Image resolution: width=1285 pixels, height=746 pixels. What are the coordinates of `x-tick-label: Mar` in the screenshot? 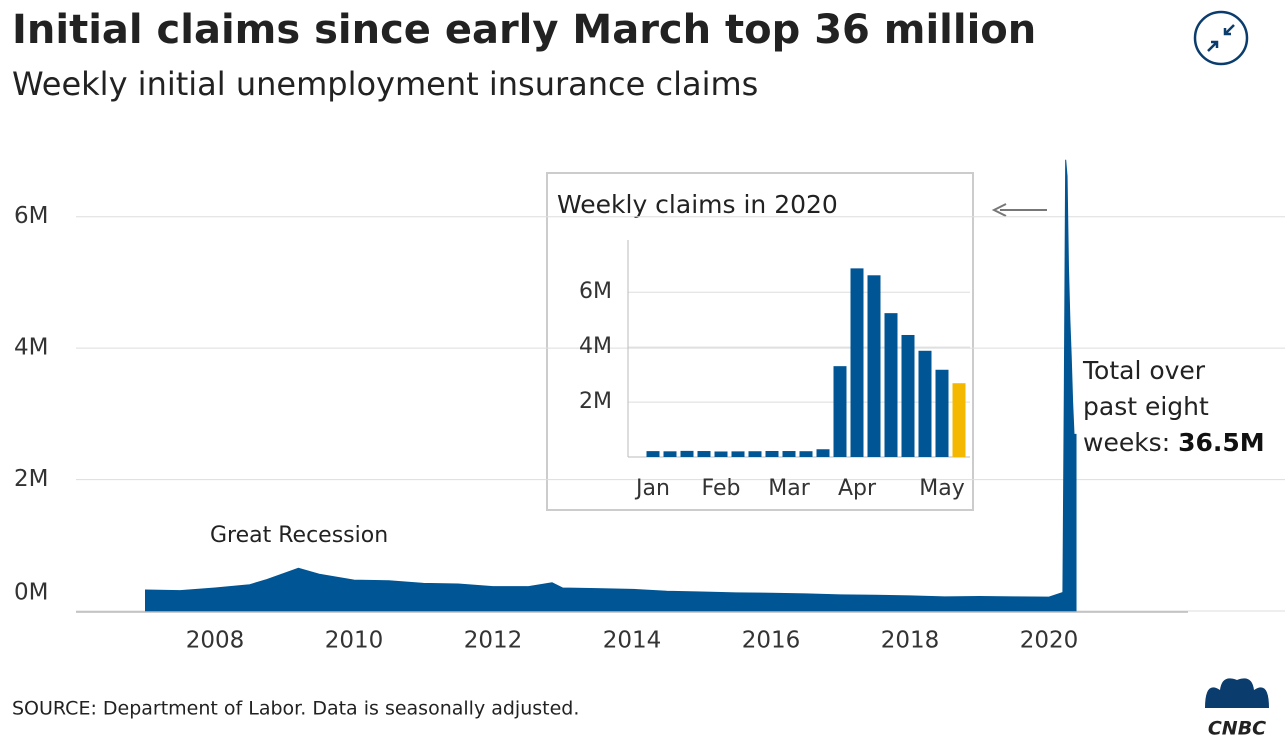 It's located at (789, 488).